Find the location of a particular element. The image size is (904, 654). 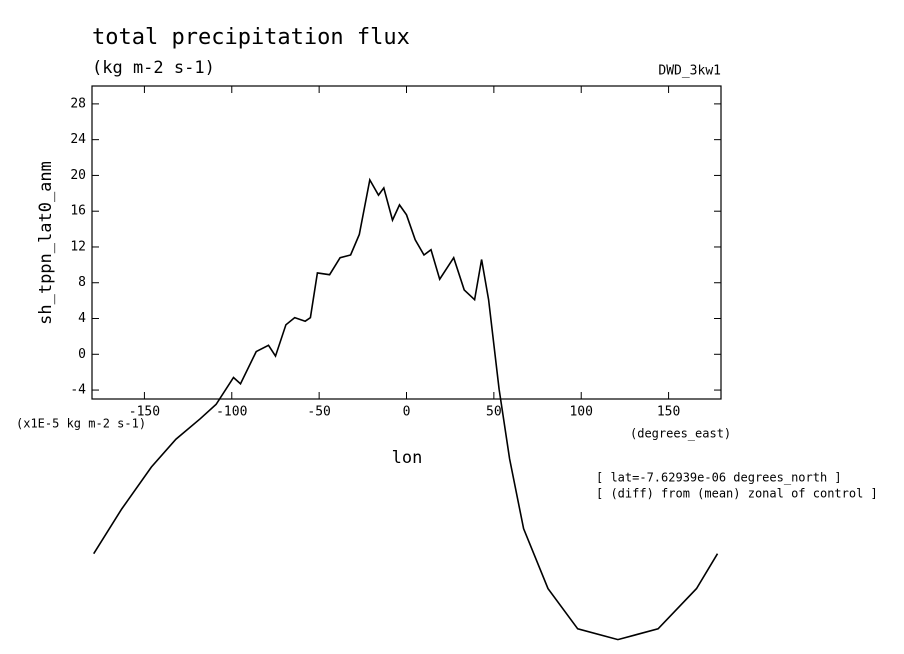

y-tick-label: 28 is located at coordinates (78, 103).